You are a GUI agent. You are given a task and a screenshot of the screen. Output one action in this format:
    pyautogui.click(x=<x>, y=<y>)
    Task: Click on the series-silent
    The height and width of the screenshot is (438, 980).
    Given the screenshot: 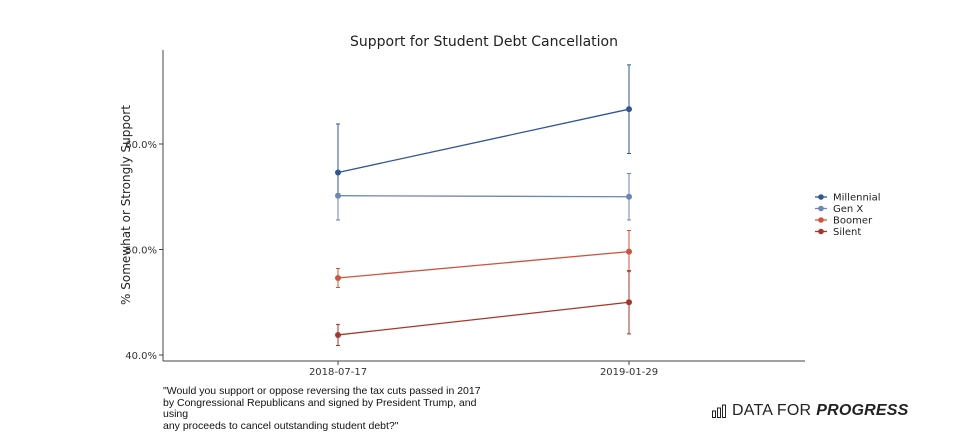 What is the action you would take?
    pyautogui.click(x=483, y=308)
    